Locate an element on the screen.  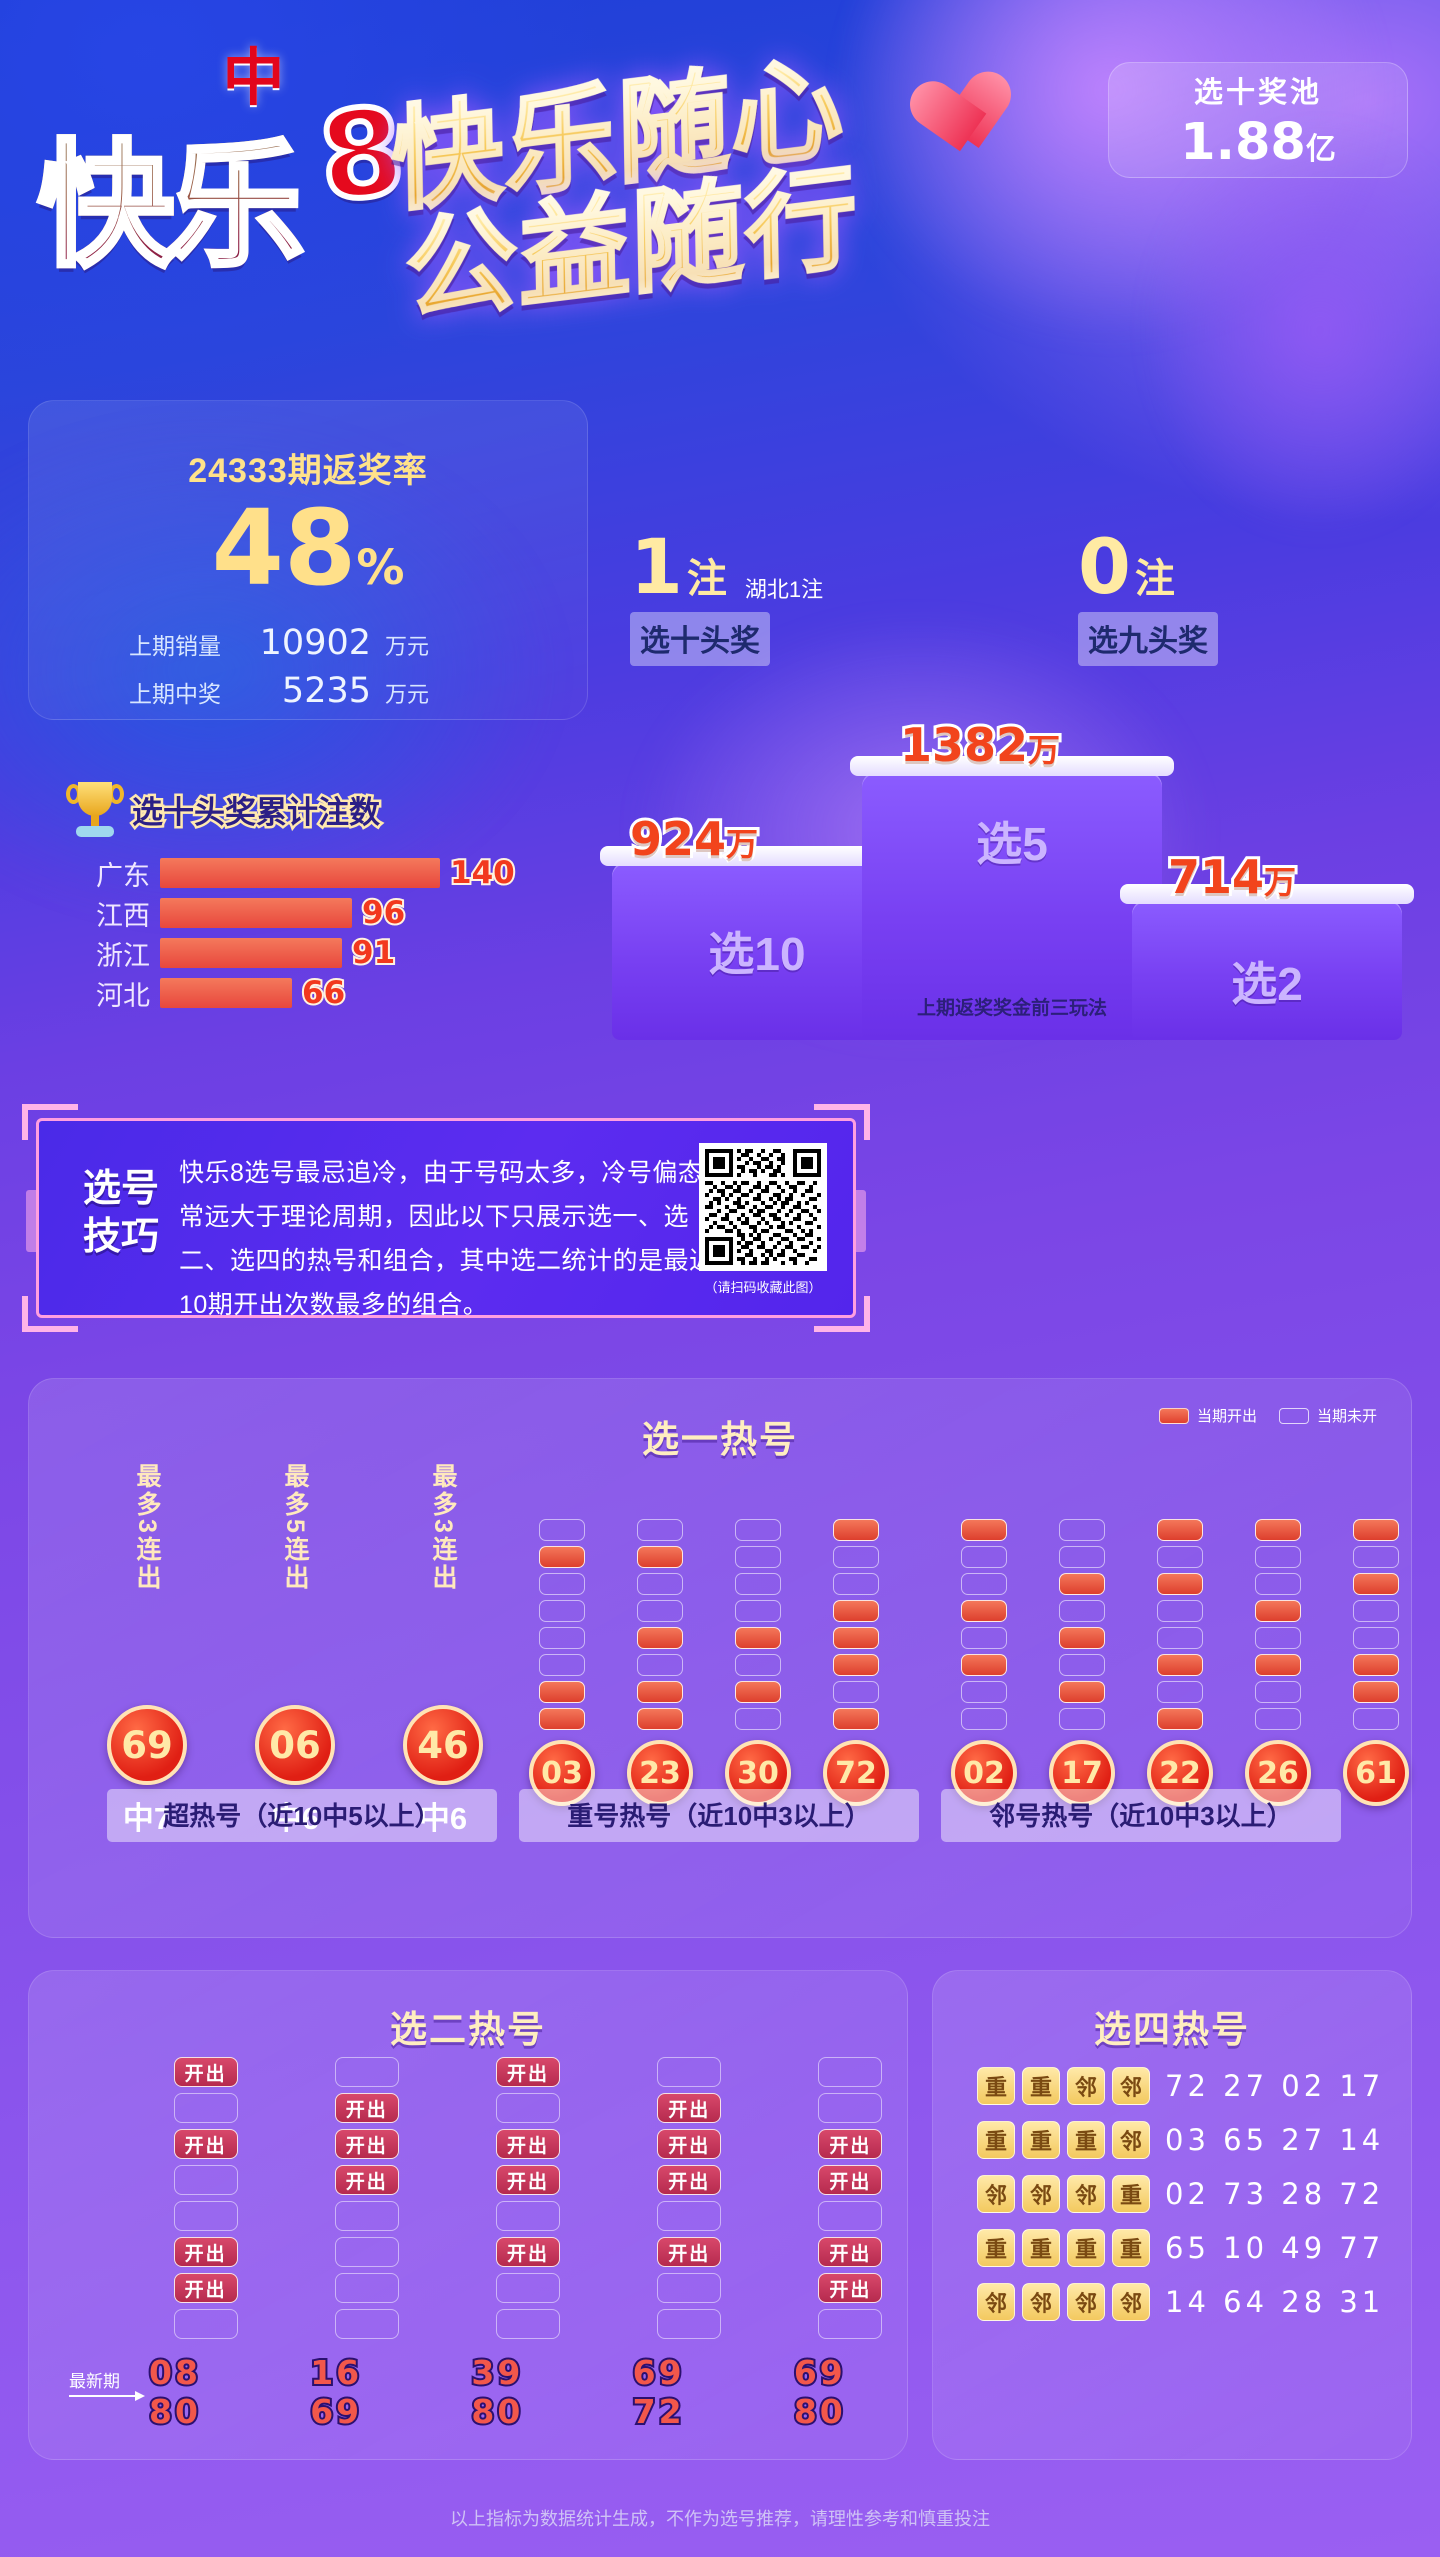
frame-corner-bl is located at coordinates (50, 1314).